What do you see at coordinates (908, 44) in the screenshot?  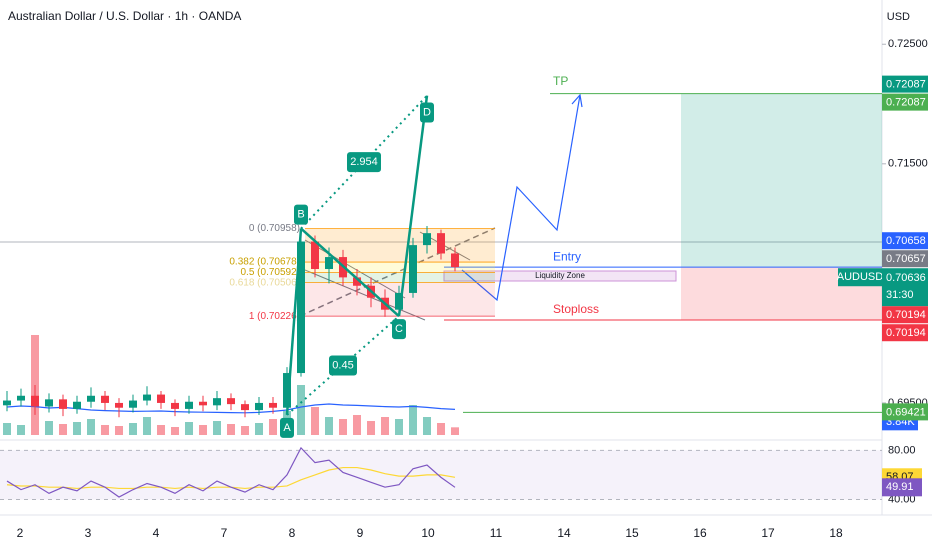 I see `y-tick-label: 0.72500` at bounding box center [908, 44].